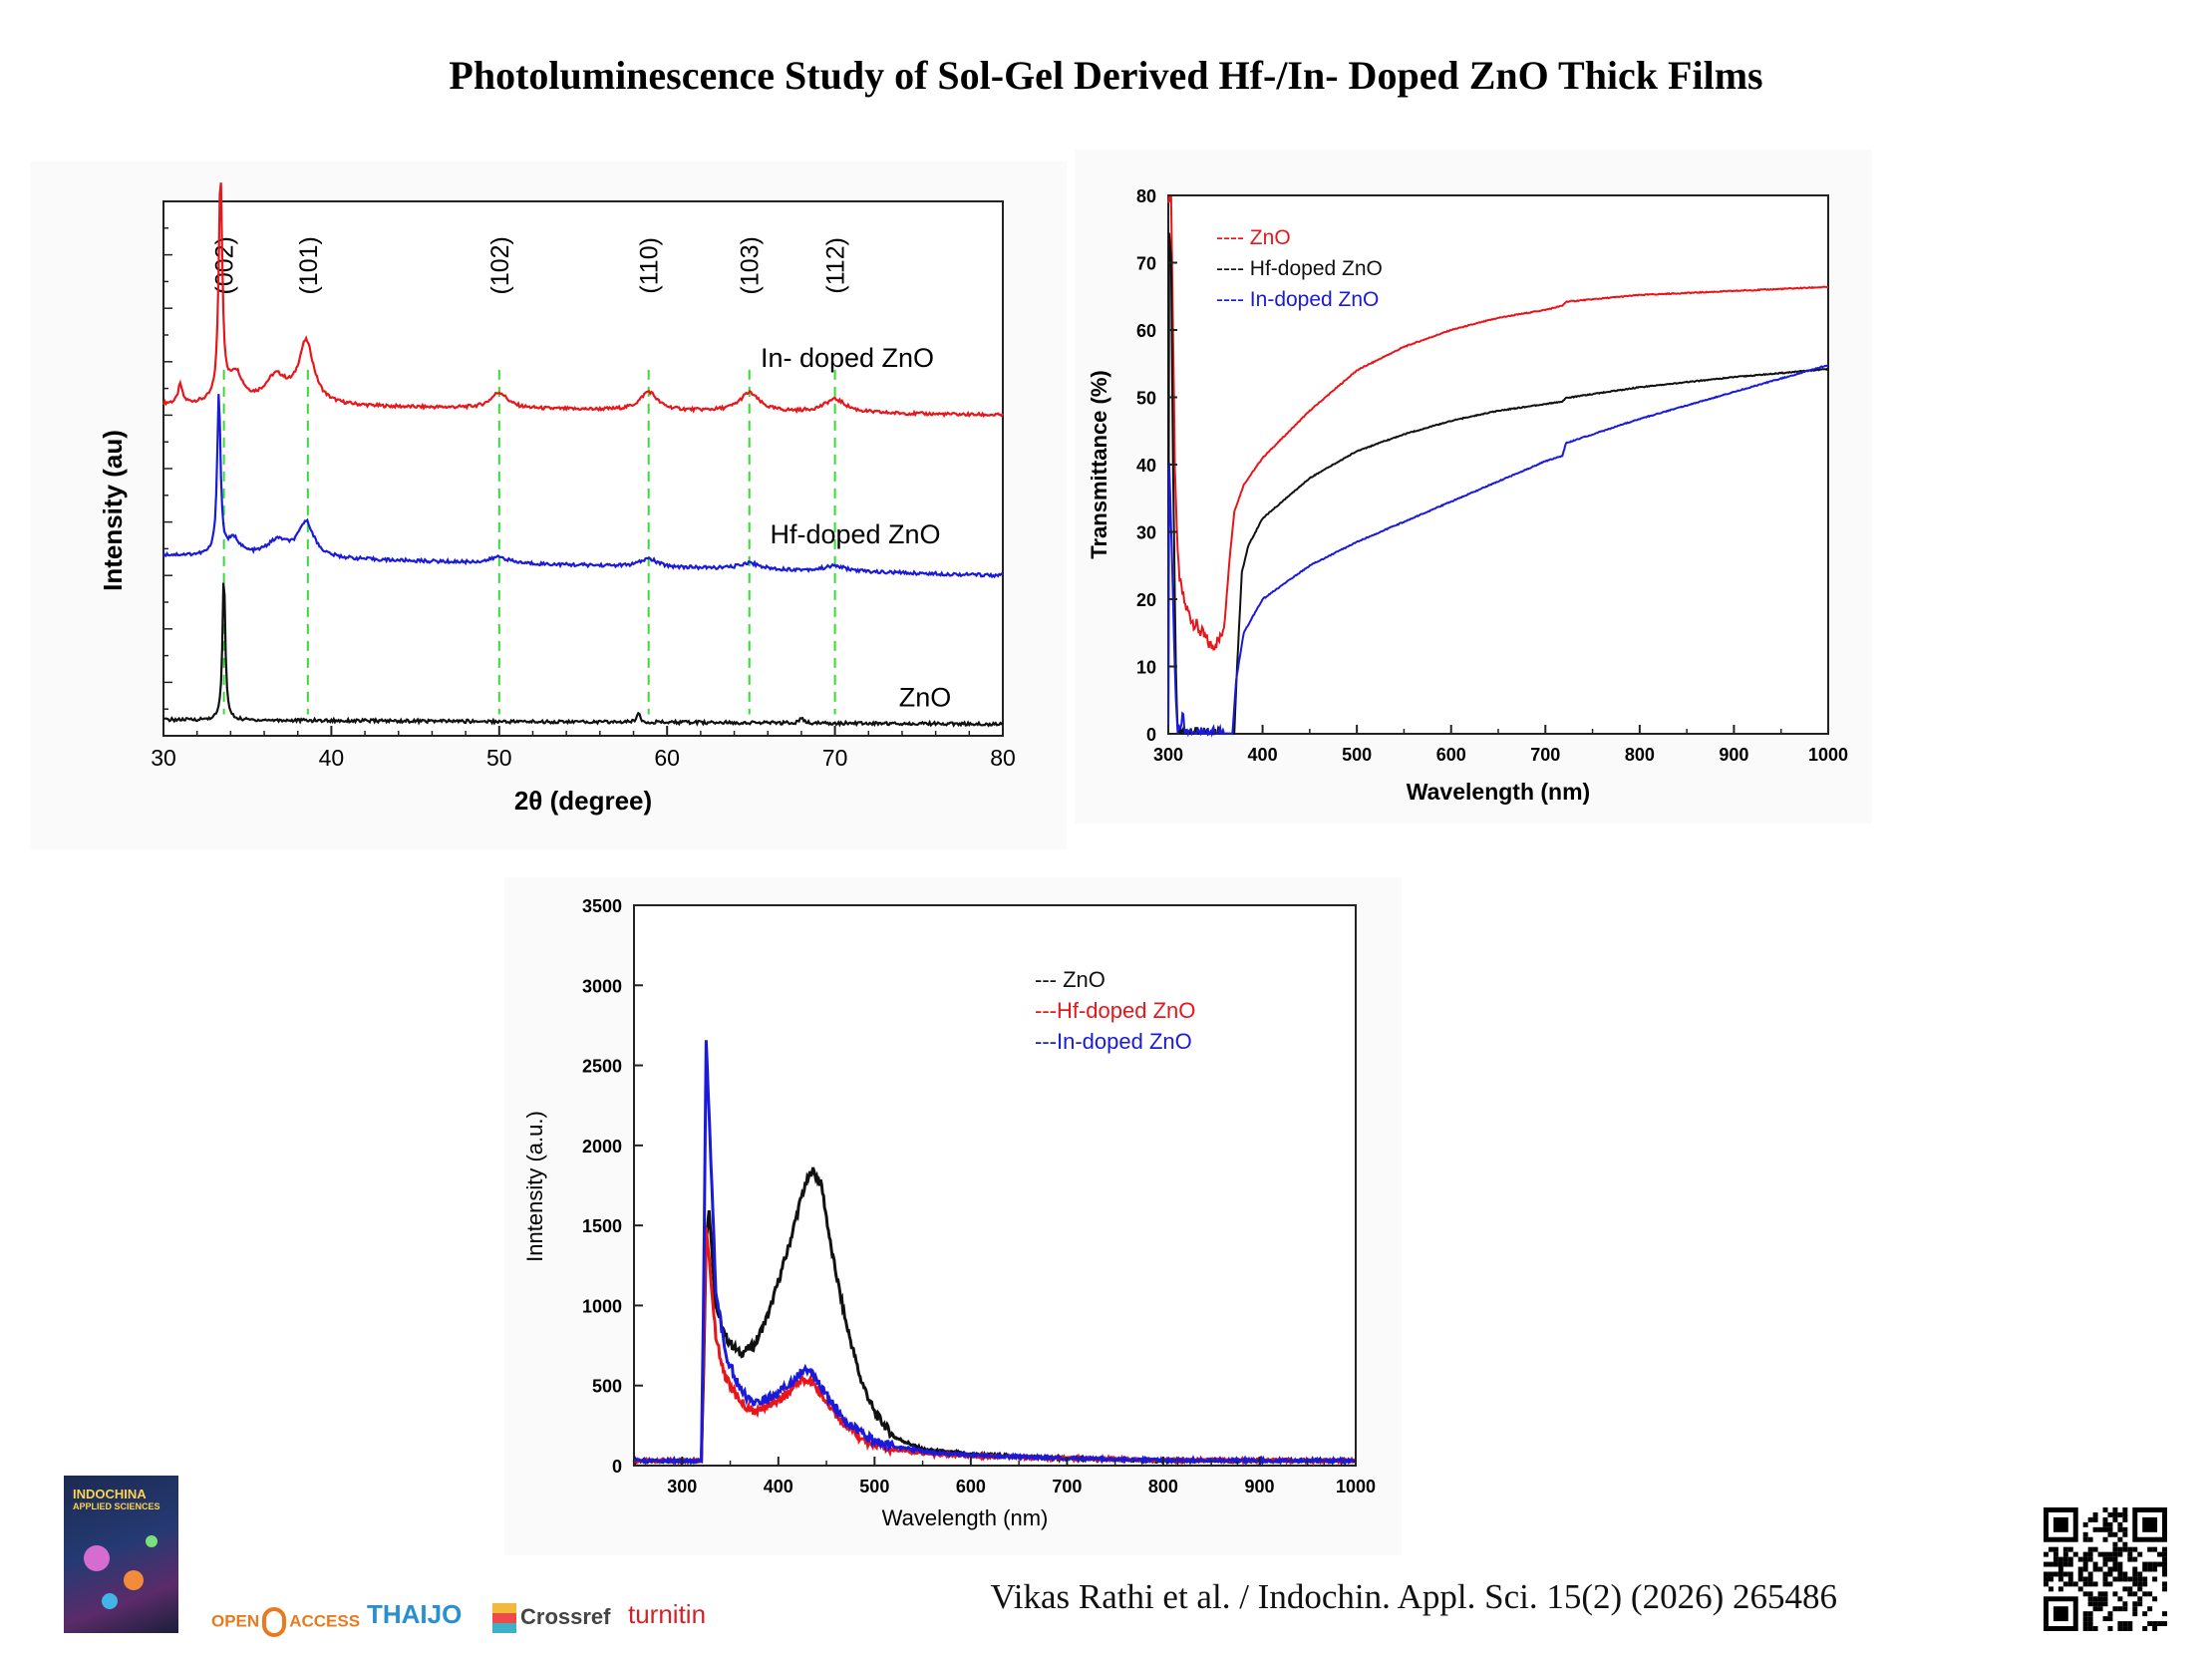 This screenshot has width=2212, height=1659. Describe the element at coordinates (1151, 735) in the screenshot. I see `y-tick-label: 0` at that location.